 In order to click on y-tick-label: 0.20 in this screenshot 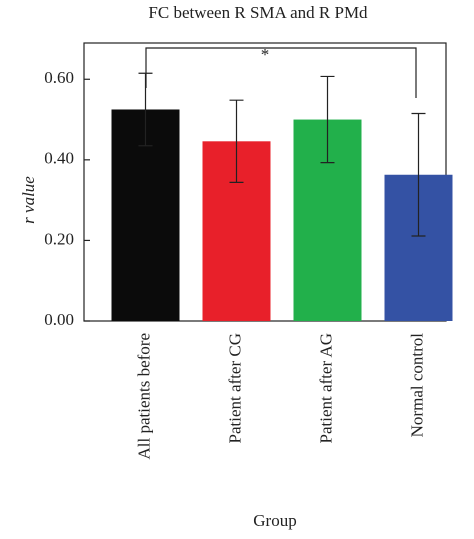, I will do `click(59, 238)`.